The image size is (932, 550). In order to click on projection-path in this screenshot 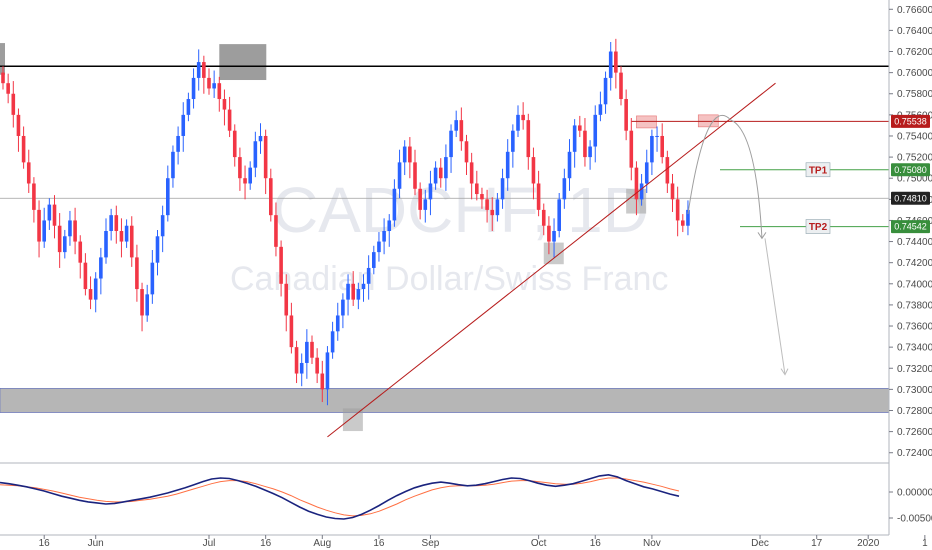, I will do `click(725, 176)`.